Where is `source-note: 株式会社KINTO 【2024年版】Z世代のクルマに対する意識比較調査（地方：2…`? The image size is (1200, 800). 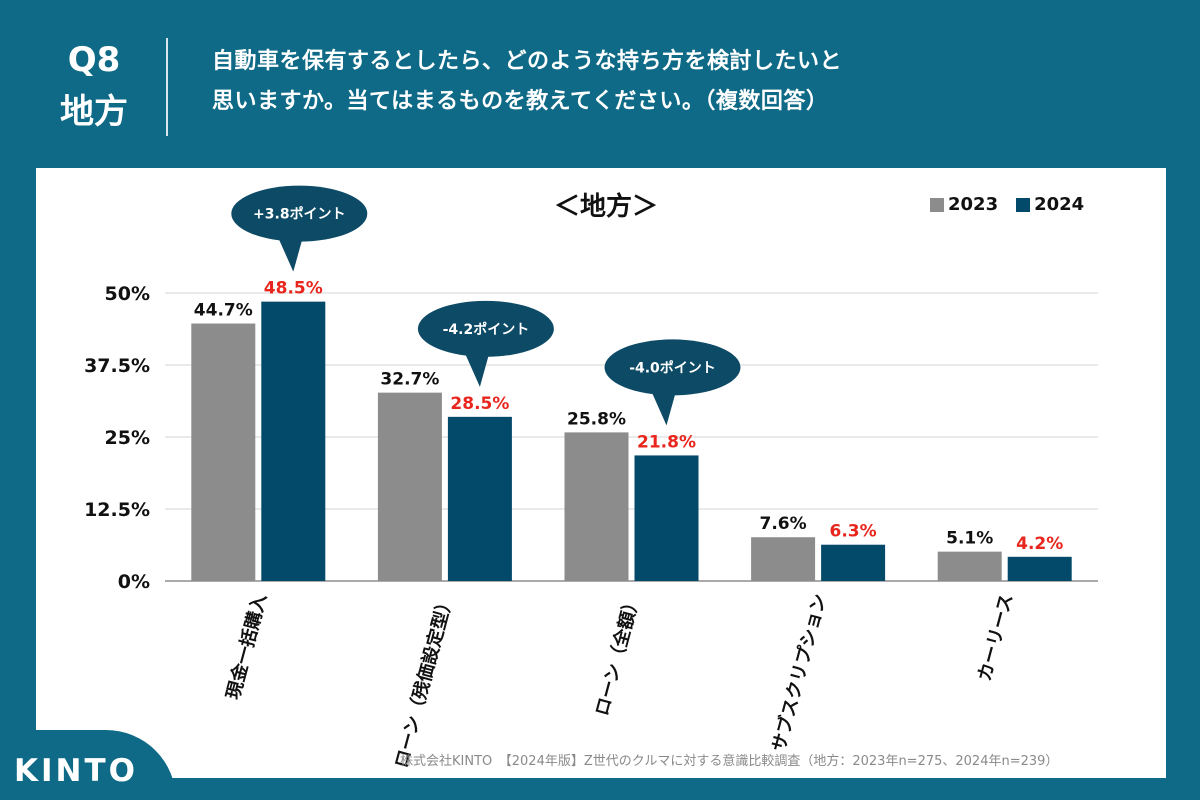 source-note: 株式会社KINTO 【2024年版】Z世代のクルマに対する意識比較調査（地方：2… is located at coordinates (729, 761).